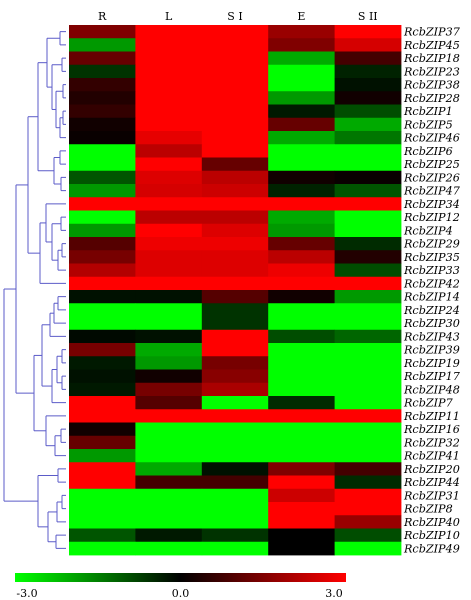 This screenshot has width=471, height=600. What do you see at coordinates (181, 593) in the screenshot?
I see `color-scale-tick-label: 0.0` at bounding box center [181, 593].